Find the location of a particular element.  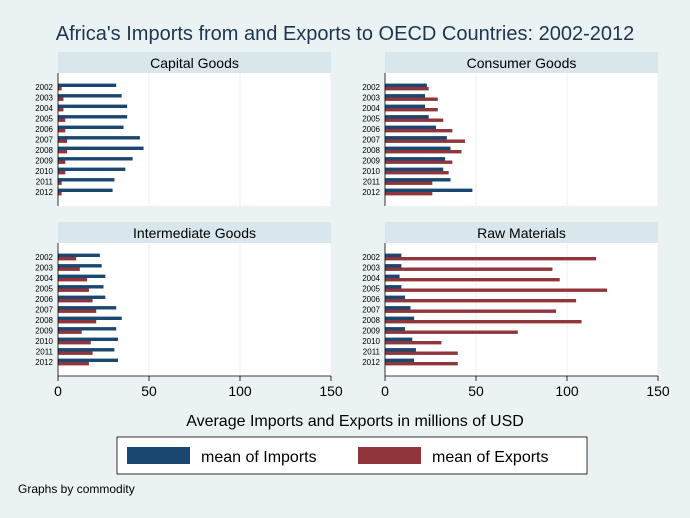

panel-header-raw-materials is located at coordinates (521, 232).